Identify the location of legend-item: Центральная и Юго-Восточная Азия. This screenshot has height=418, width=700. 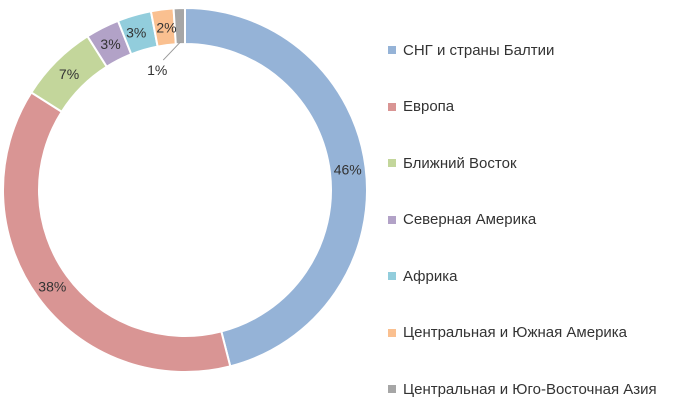
(543, 389).